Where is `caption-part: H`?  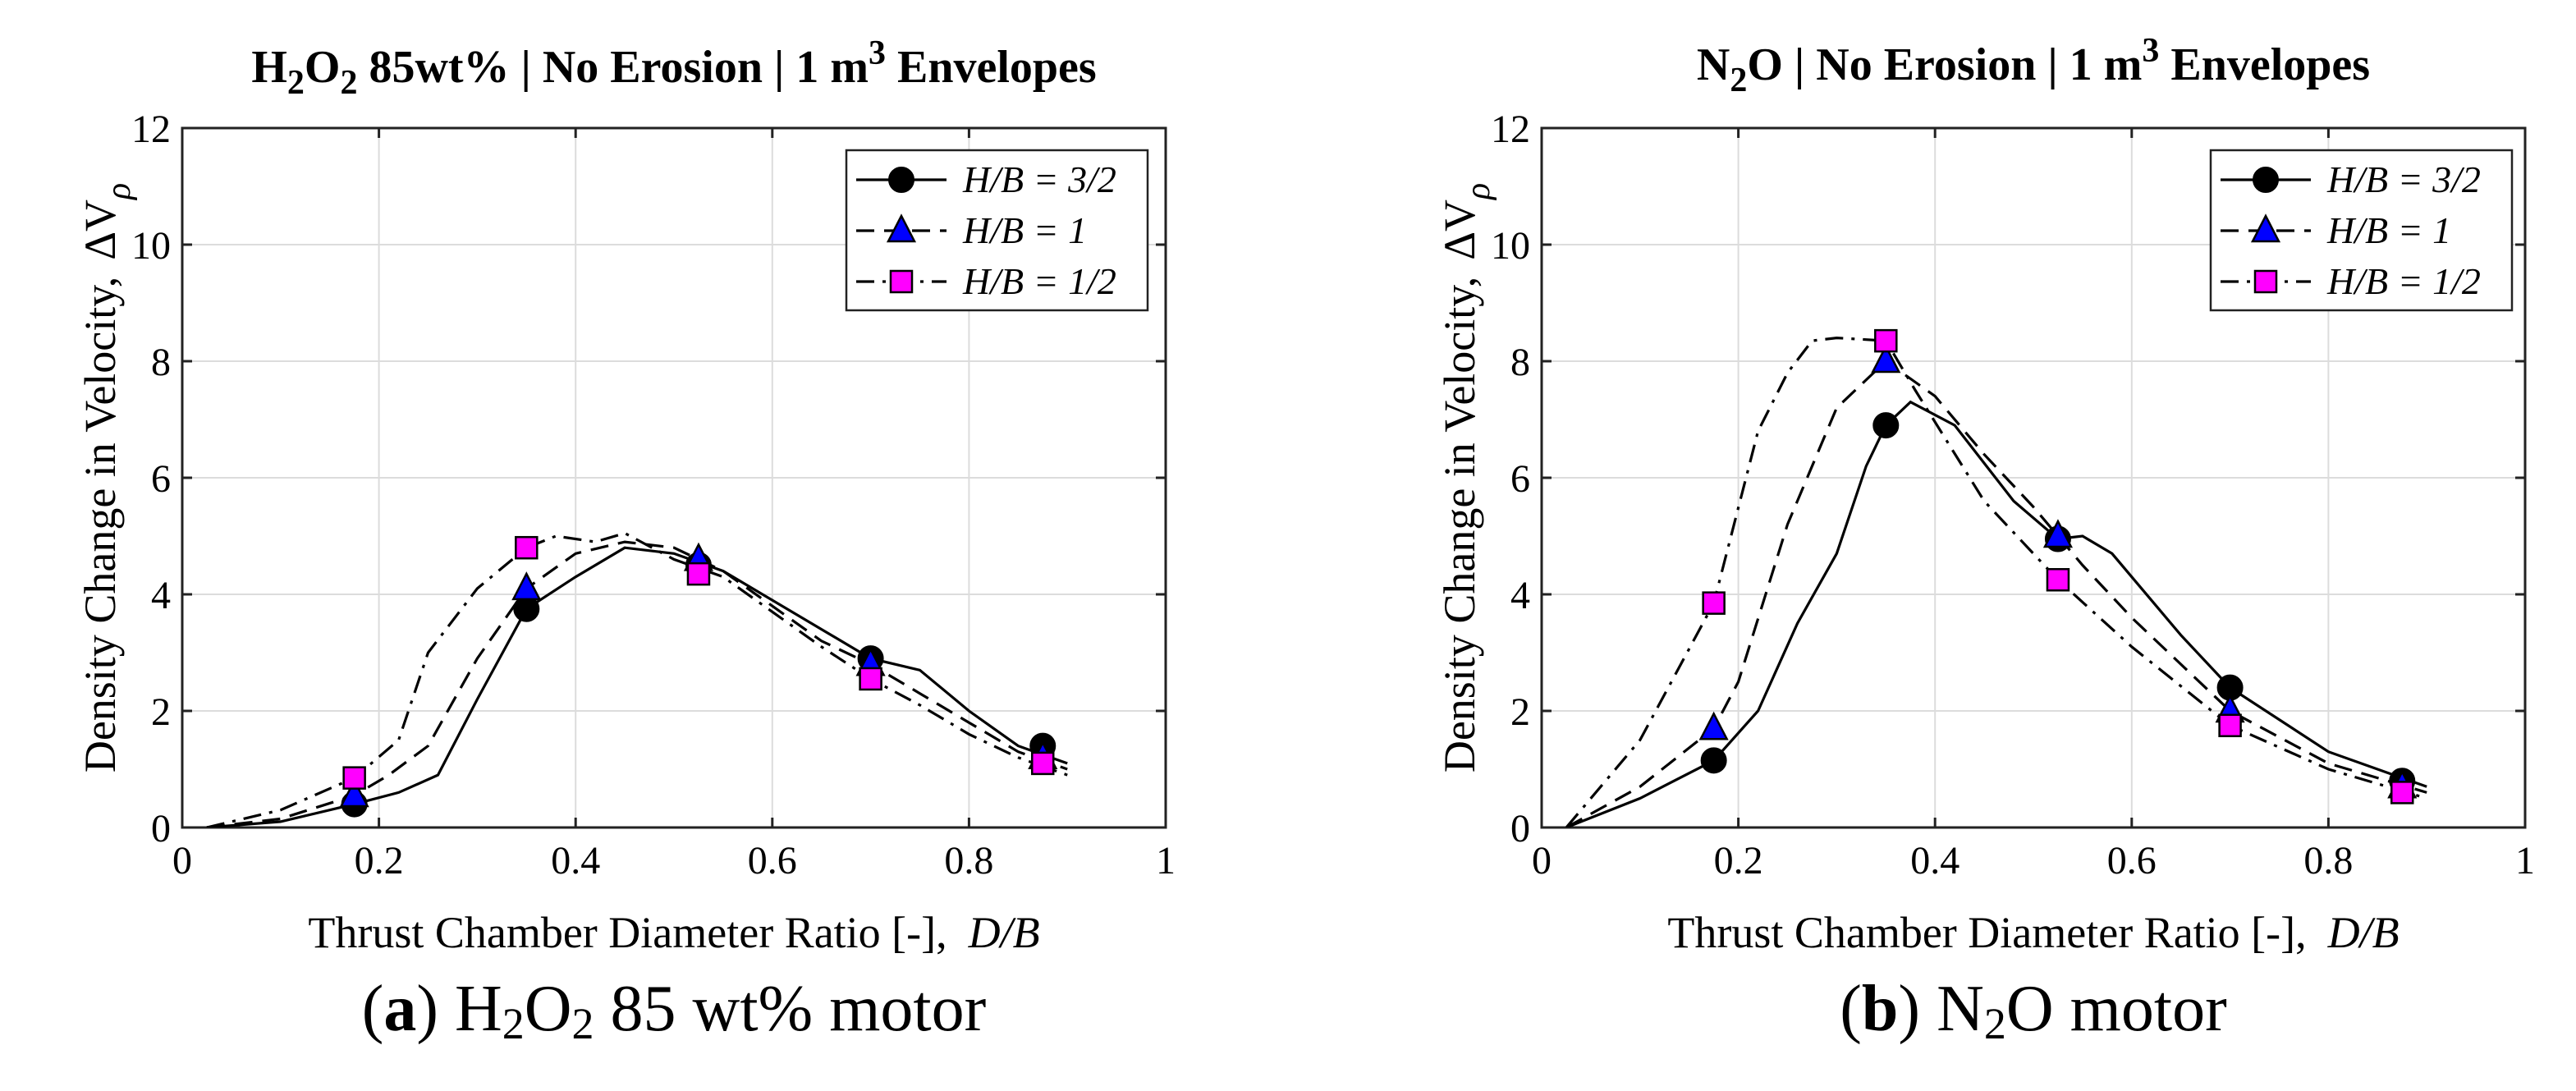 caption-part: H is located at coordinates (470, 1009).